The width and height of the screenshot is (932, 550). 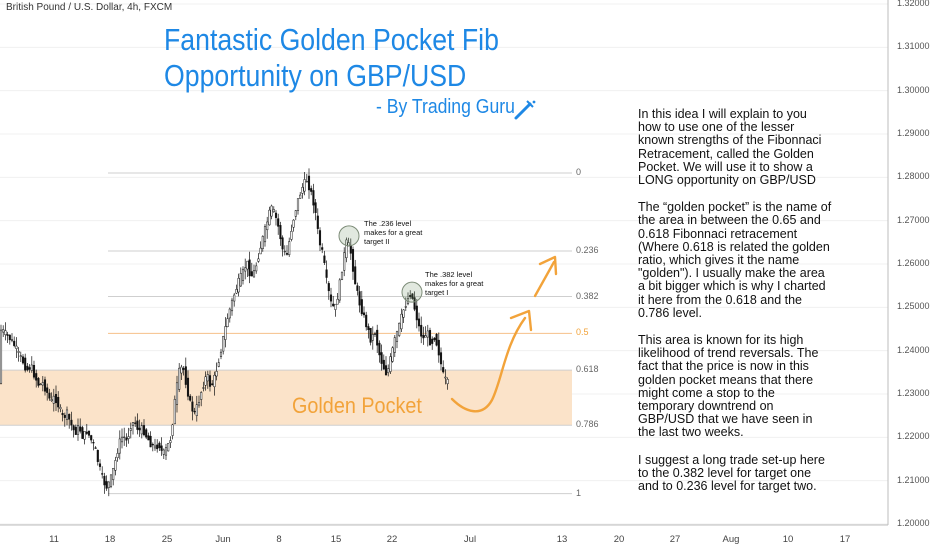 What do you see at coordinates (54, 539) in the screenshot?
I see `time-tick-label: 11` at bounding box center [54, 539].